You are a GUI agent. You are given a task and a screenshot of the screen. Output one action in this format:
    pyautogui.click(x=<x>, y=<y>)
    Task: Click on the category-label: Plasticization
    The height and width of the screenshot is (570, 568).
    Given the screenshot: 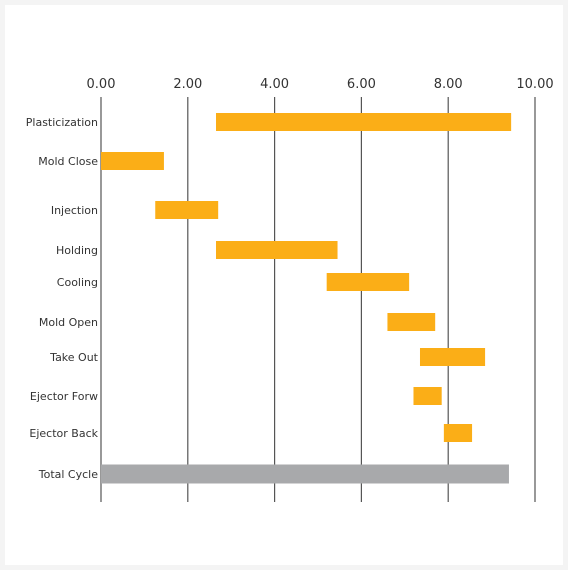 What is the action you would take?
    pyautogui.click(x=62, y=122)
    